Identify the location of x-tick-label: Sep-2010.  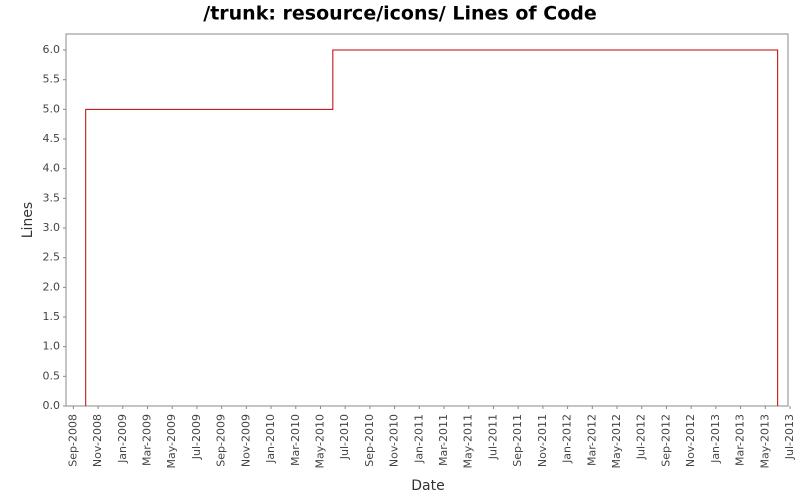
(369, 440).